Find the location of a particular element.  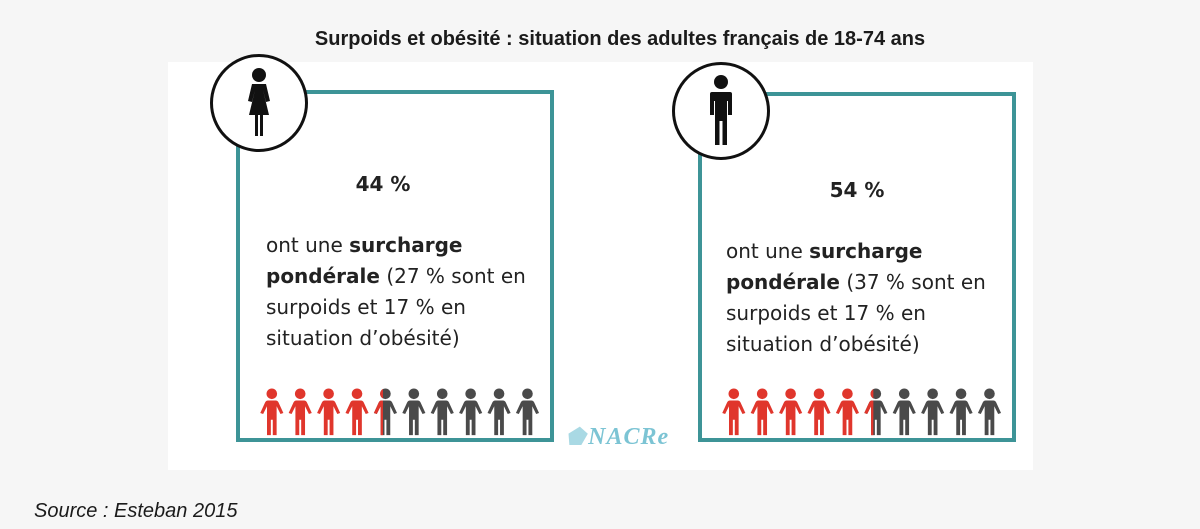

source-note: Source : Esteban 2015 is located at coordinates (136, 511).